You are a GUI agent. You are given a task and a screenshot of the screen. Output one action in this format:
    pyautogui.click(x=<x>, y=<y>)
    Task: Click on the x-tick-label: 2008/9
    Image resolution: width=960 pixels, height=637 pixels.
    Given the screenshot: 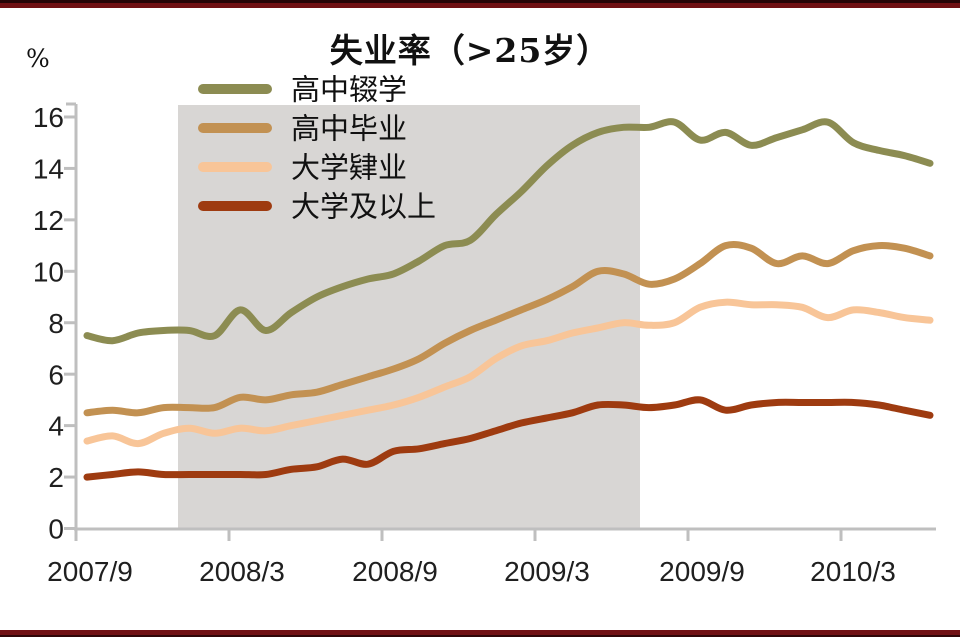 What is the action you would take?
    pyautogui.click(x=395, y=571)
    